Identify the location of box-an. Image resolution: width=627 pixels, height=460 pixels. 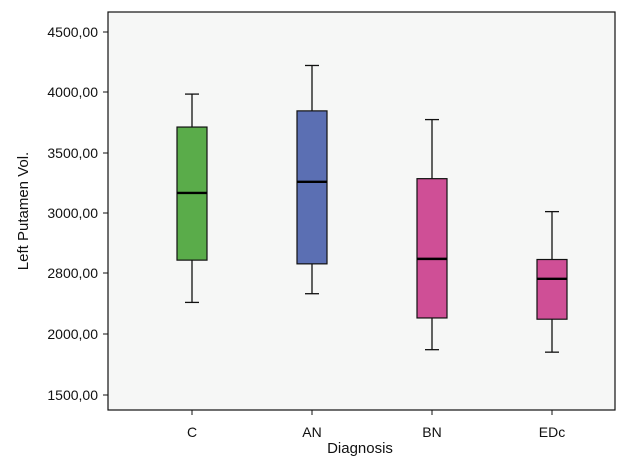
(312, 179).